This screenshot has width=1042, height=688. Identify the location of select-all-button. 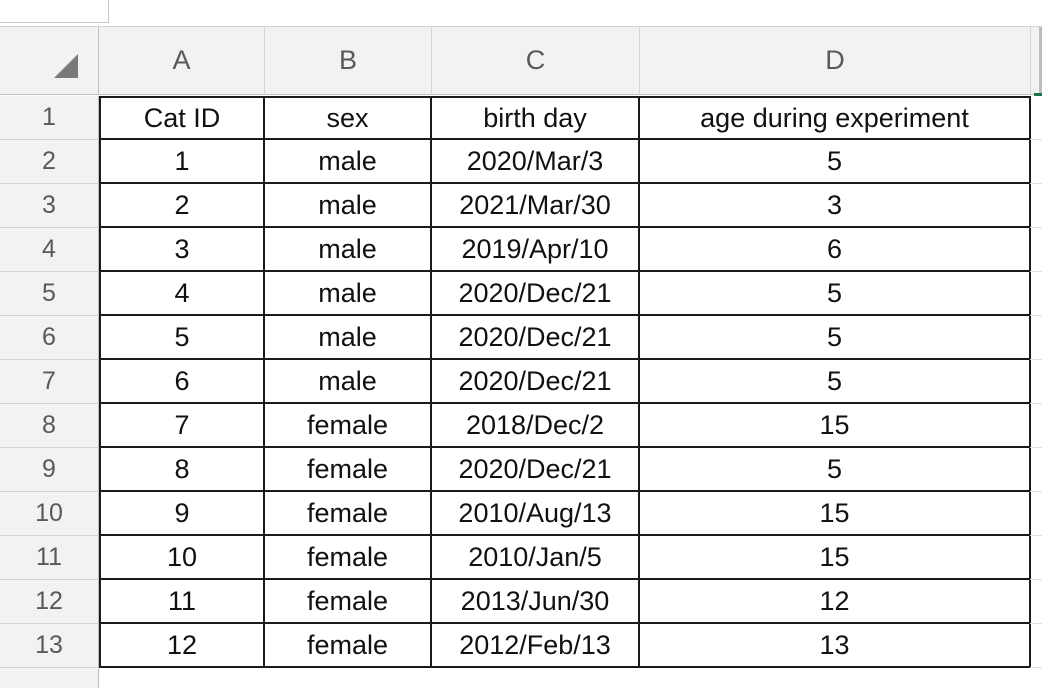
(49, 61).